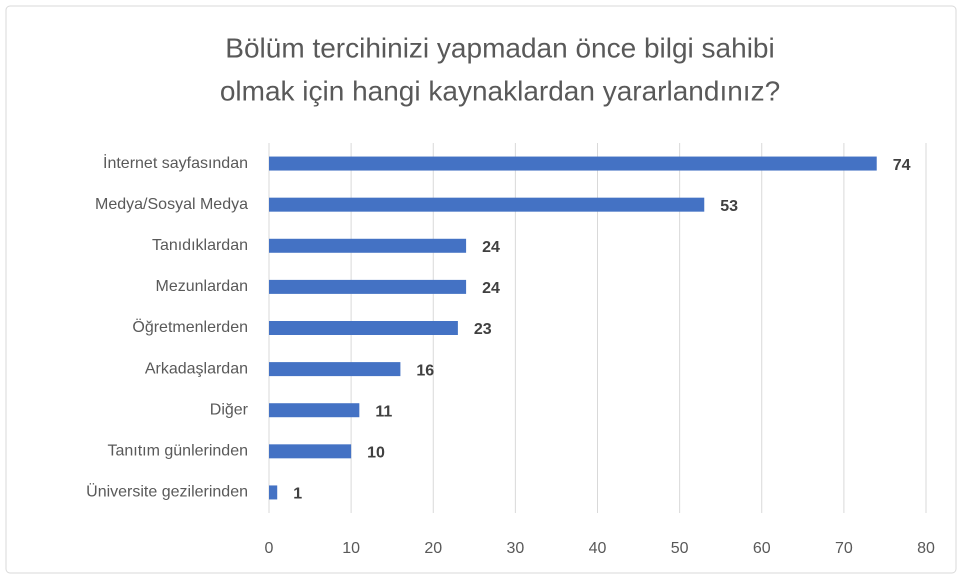  Describe the element at coordinates (177, 451) in the screenshot. I see `y-tick-label: Tanıtım günlerinden` at that location.